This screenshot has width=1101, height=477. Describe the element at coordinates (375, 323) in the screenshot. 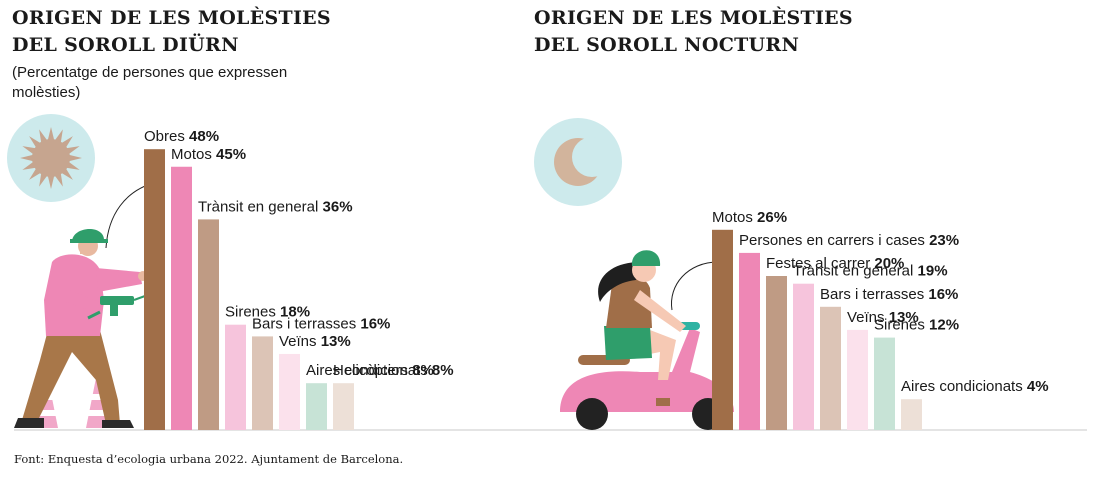

I see `day-value-label: 16%` at that location.